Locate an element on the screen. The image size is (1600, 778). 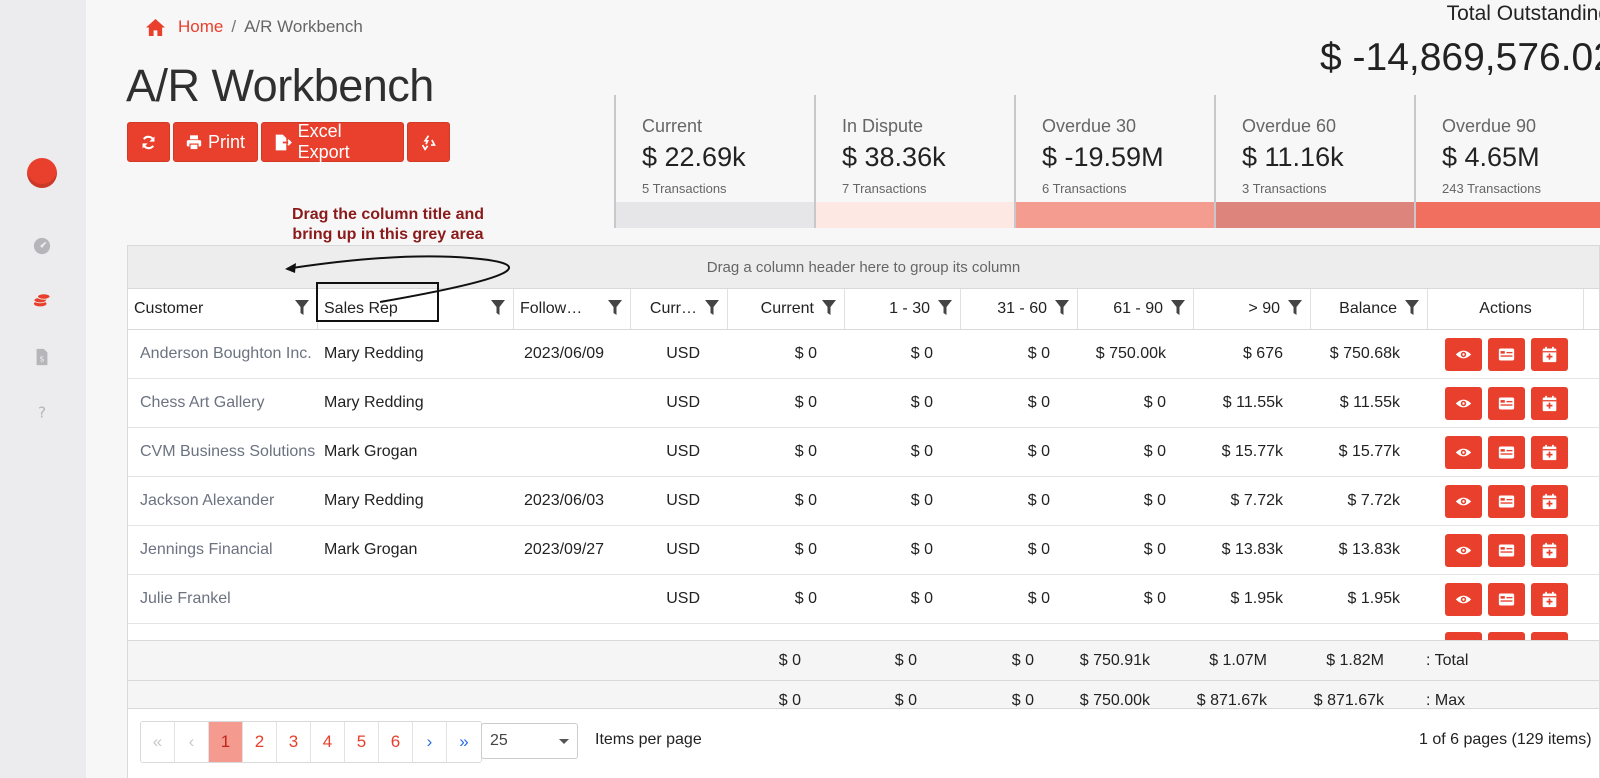
cell-customer: Jackson Alexander is located at coordinates (207, 500).